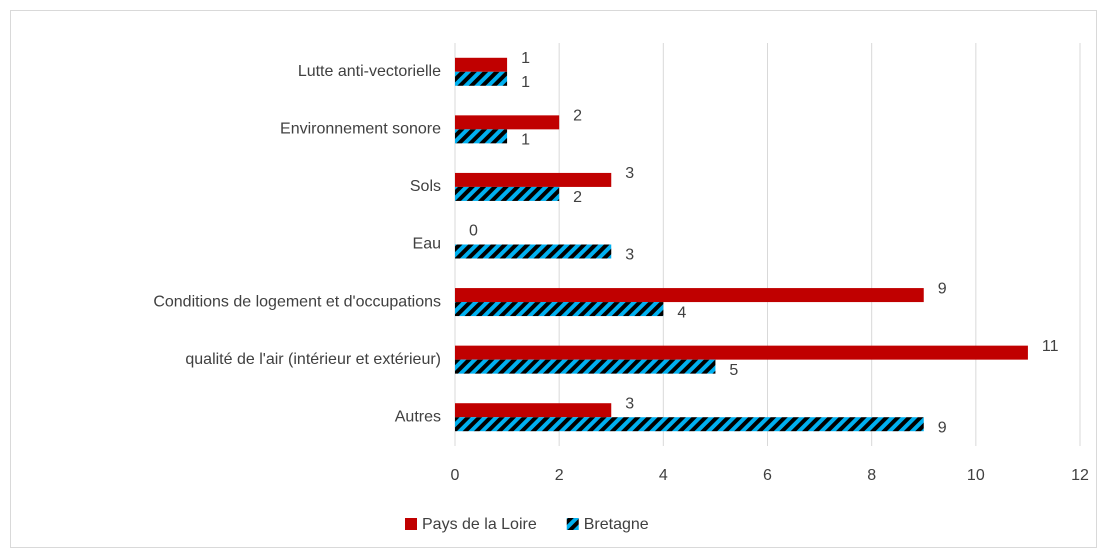 The image size is (1107, 558). Describe the element at coordinates (418, 416) in the screenshot. I see `y-tick-label: Autres` at that location.